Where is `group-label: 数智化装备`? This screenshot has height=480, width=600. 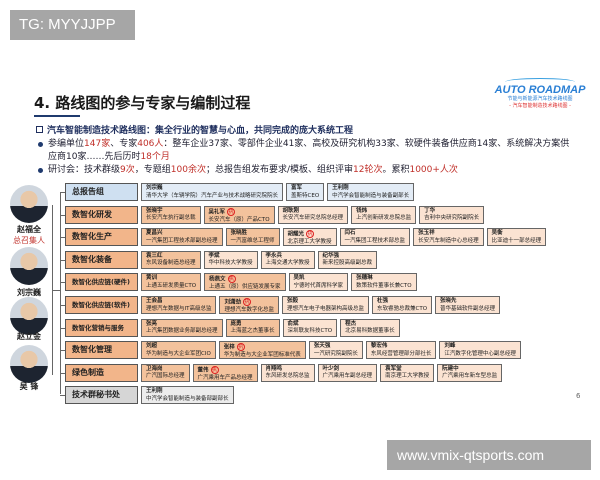
group-label: 数智化装备 is located at coordinates (101, 259).